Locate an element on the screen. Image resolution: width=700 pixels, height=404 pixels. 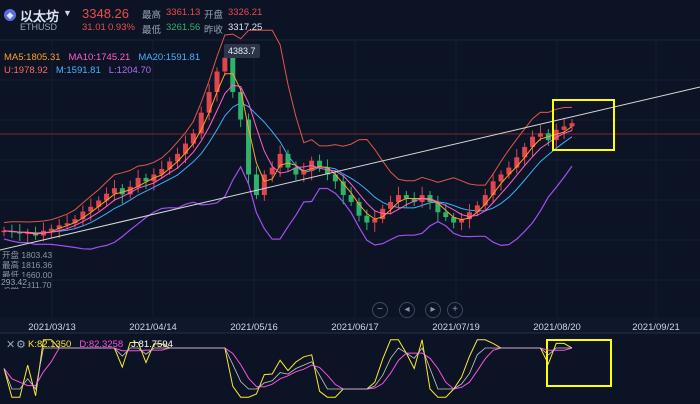
ohlc-open: 开盘 1803.43 is located at coordinates (27, 255).